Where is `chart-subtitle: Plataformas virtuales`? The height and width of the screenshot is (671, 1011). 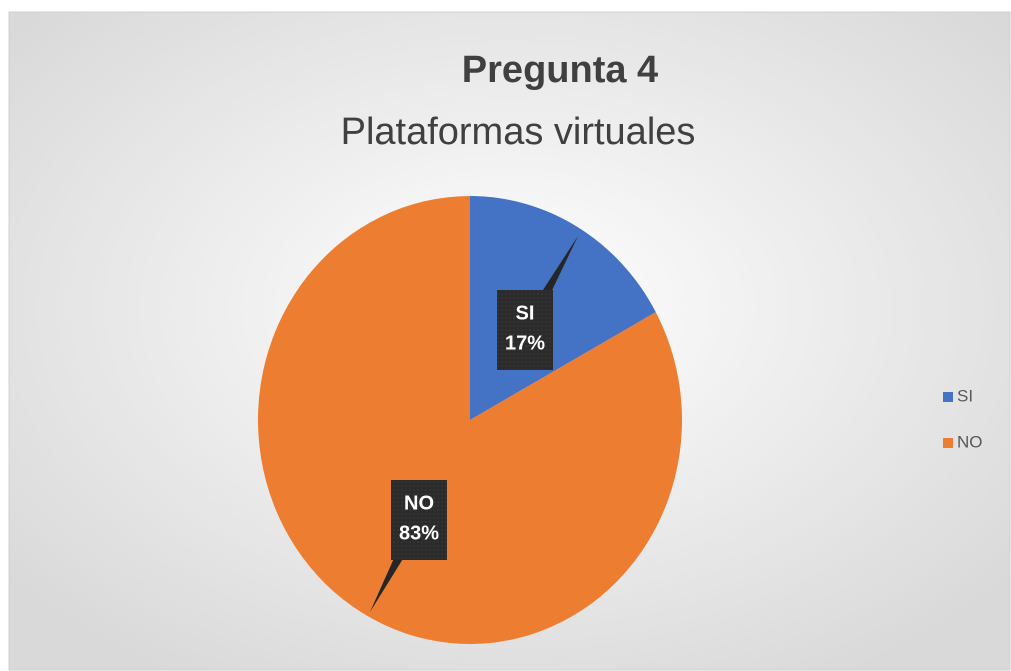
chart-subtitle: Plataformas virtuales is located at coordinates (518, 132).